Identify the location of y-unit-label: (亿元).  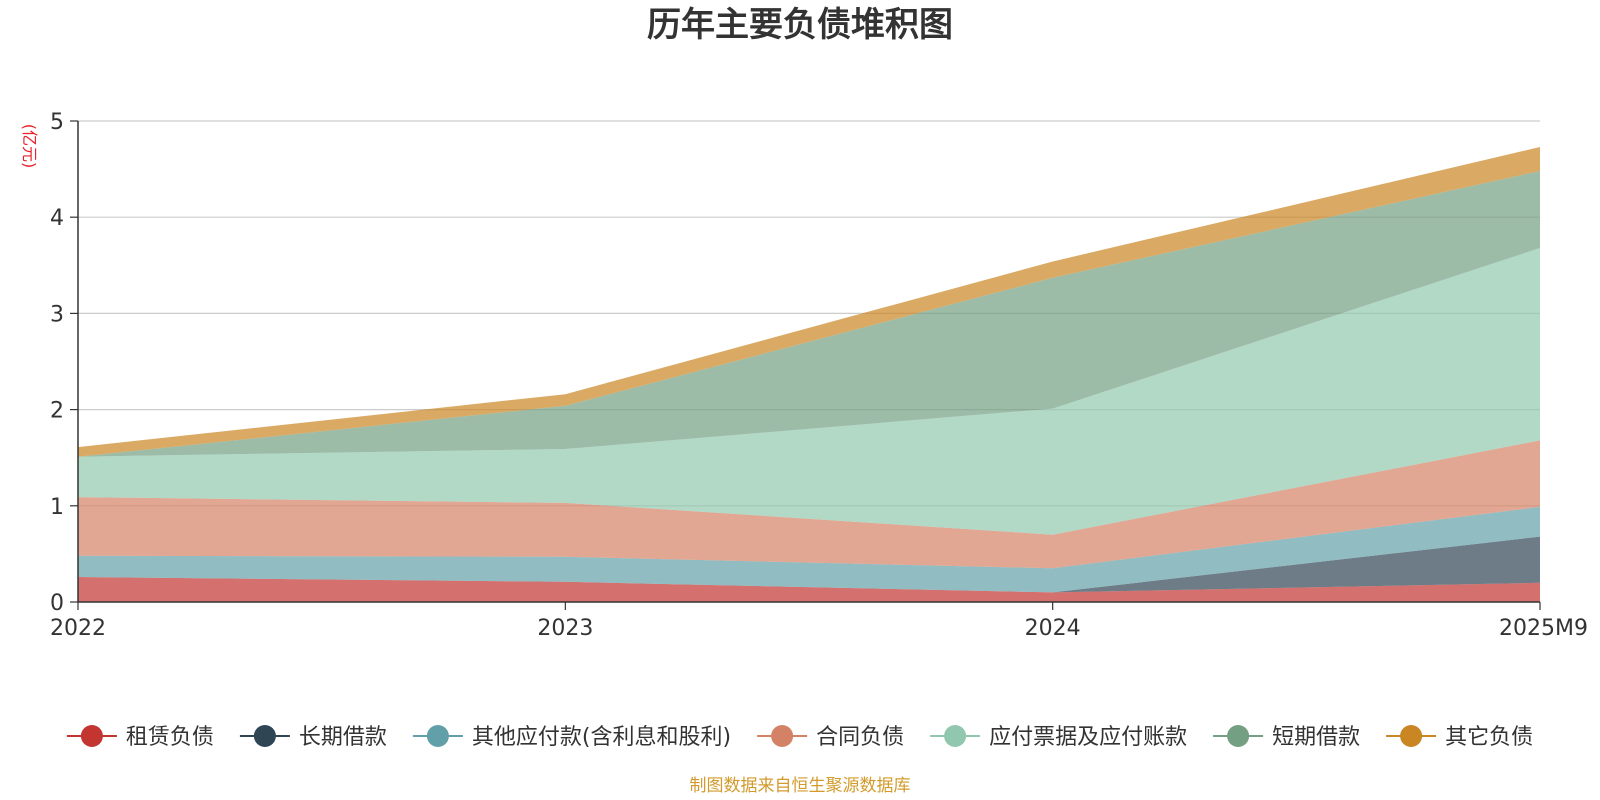
(29, 146).